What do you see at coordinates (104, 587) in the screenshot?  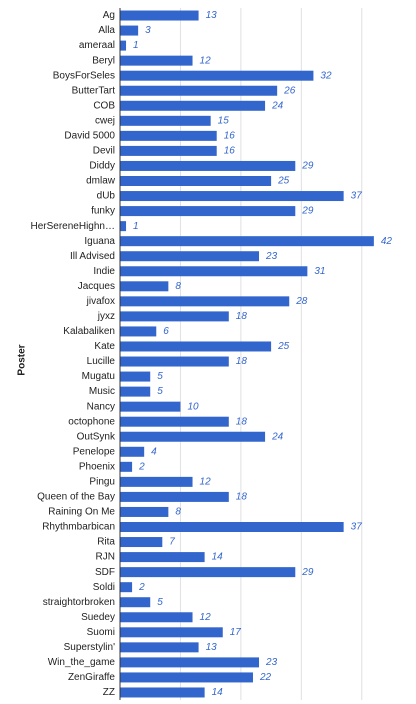 I see `y-tick-label: Soldi` at bounding box center [104, 587].